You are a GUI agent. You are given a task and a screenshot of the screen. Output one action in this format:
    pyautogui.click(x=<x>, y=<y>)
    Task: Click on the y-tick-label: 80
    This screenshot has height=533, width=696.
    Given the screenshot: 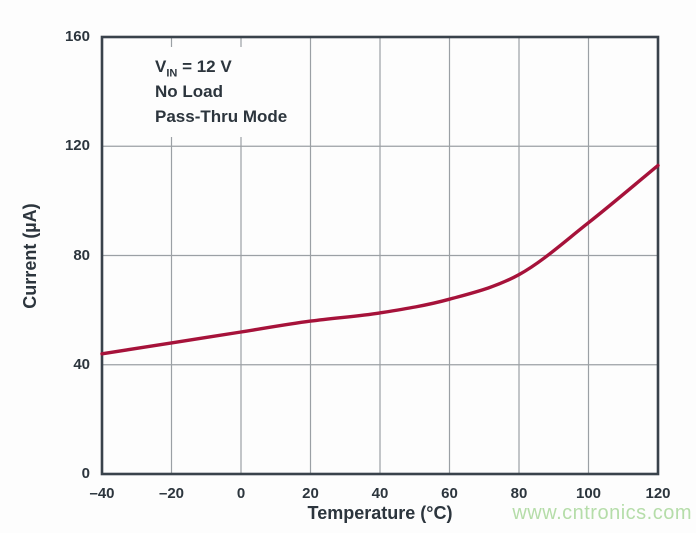 What is the action you would take?
    pyautogui.click(x=81, y=255)
    